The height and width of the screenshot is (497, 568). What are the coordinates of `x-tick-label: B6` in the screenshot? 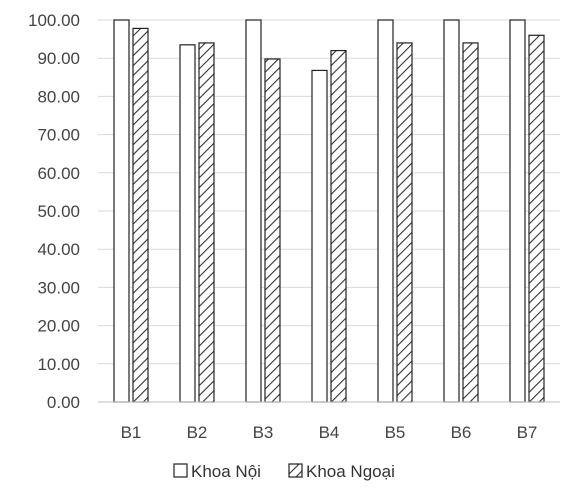 It's located at (461, 432).